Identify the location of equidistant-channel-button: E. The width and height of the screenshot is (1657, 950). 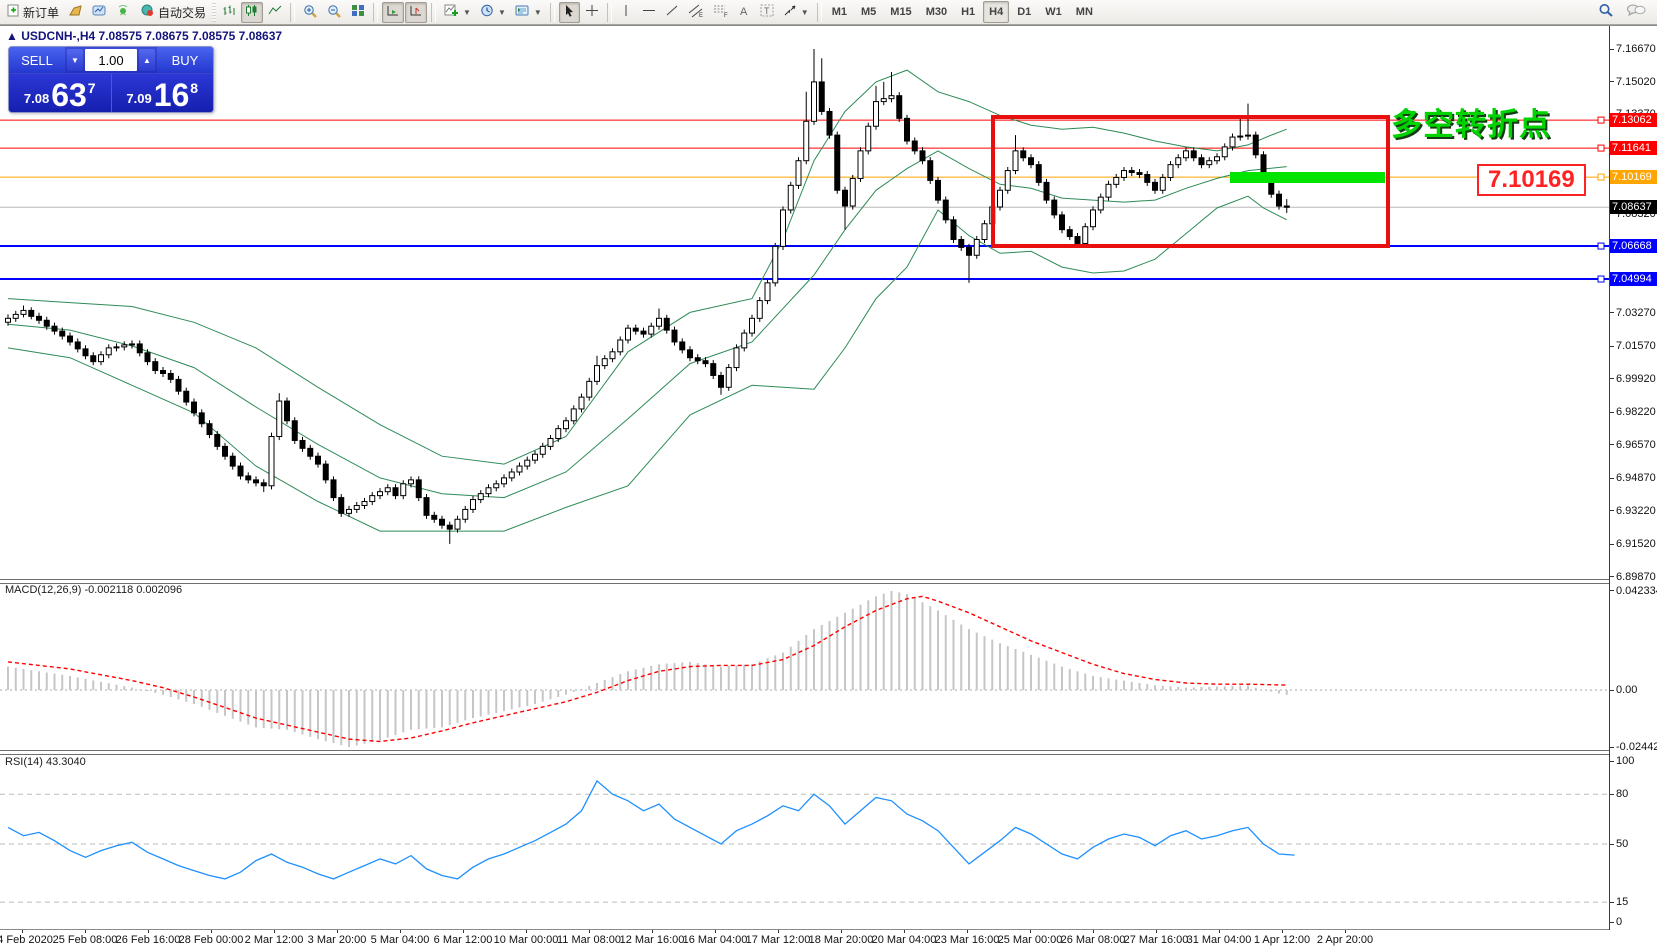
(696, 12).